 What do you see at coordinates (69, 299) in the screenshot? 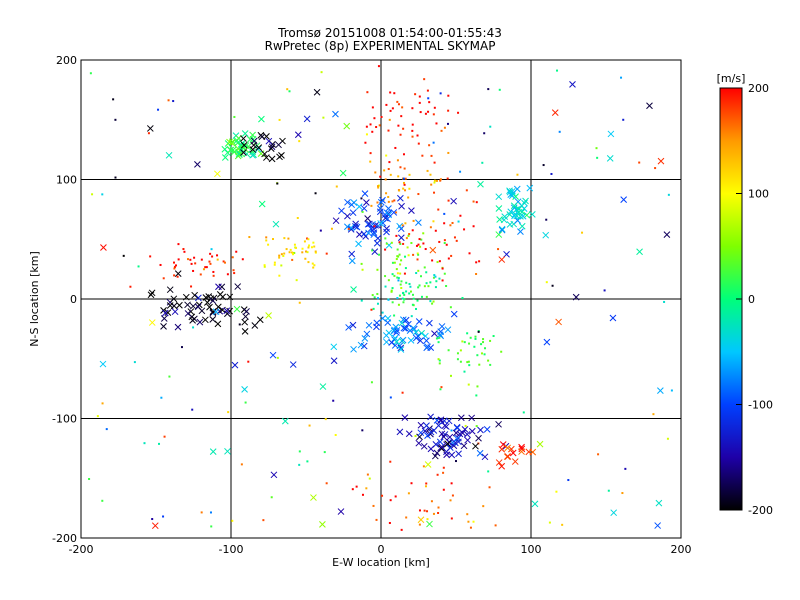
I see `y-axis-ticks: -200 -100 0 100 200` at bounding box center [69, 299].